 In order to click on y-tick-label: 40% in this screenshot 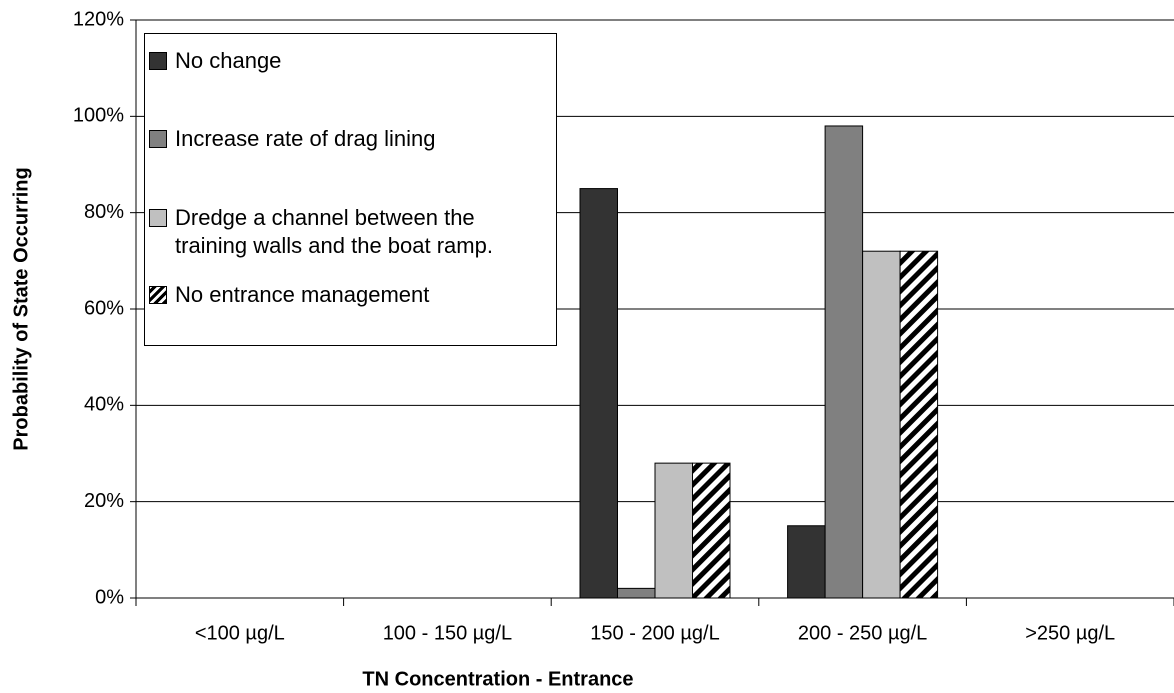, I will do `click(104, 405)`.